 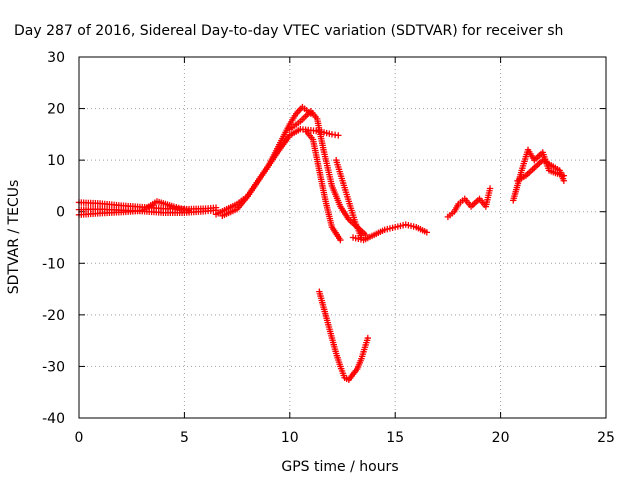 What do you see at coordinates (53, 264) in the screenshot?
I see `y-tick-label: -10` at bounding box center [53, 264].